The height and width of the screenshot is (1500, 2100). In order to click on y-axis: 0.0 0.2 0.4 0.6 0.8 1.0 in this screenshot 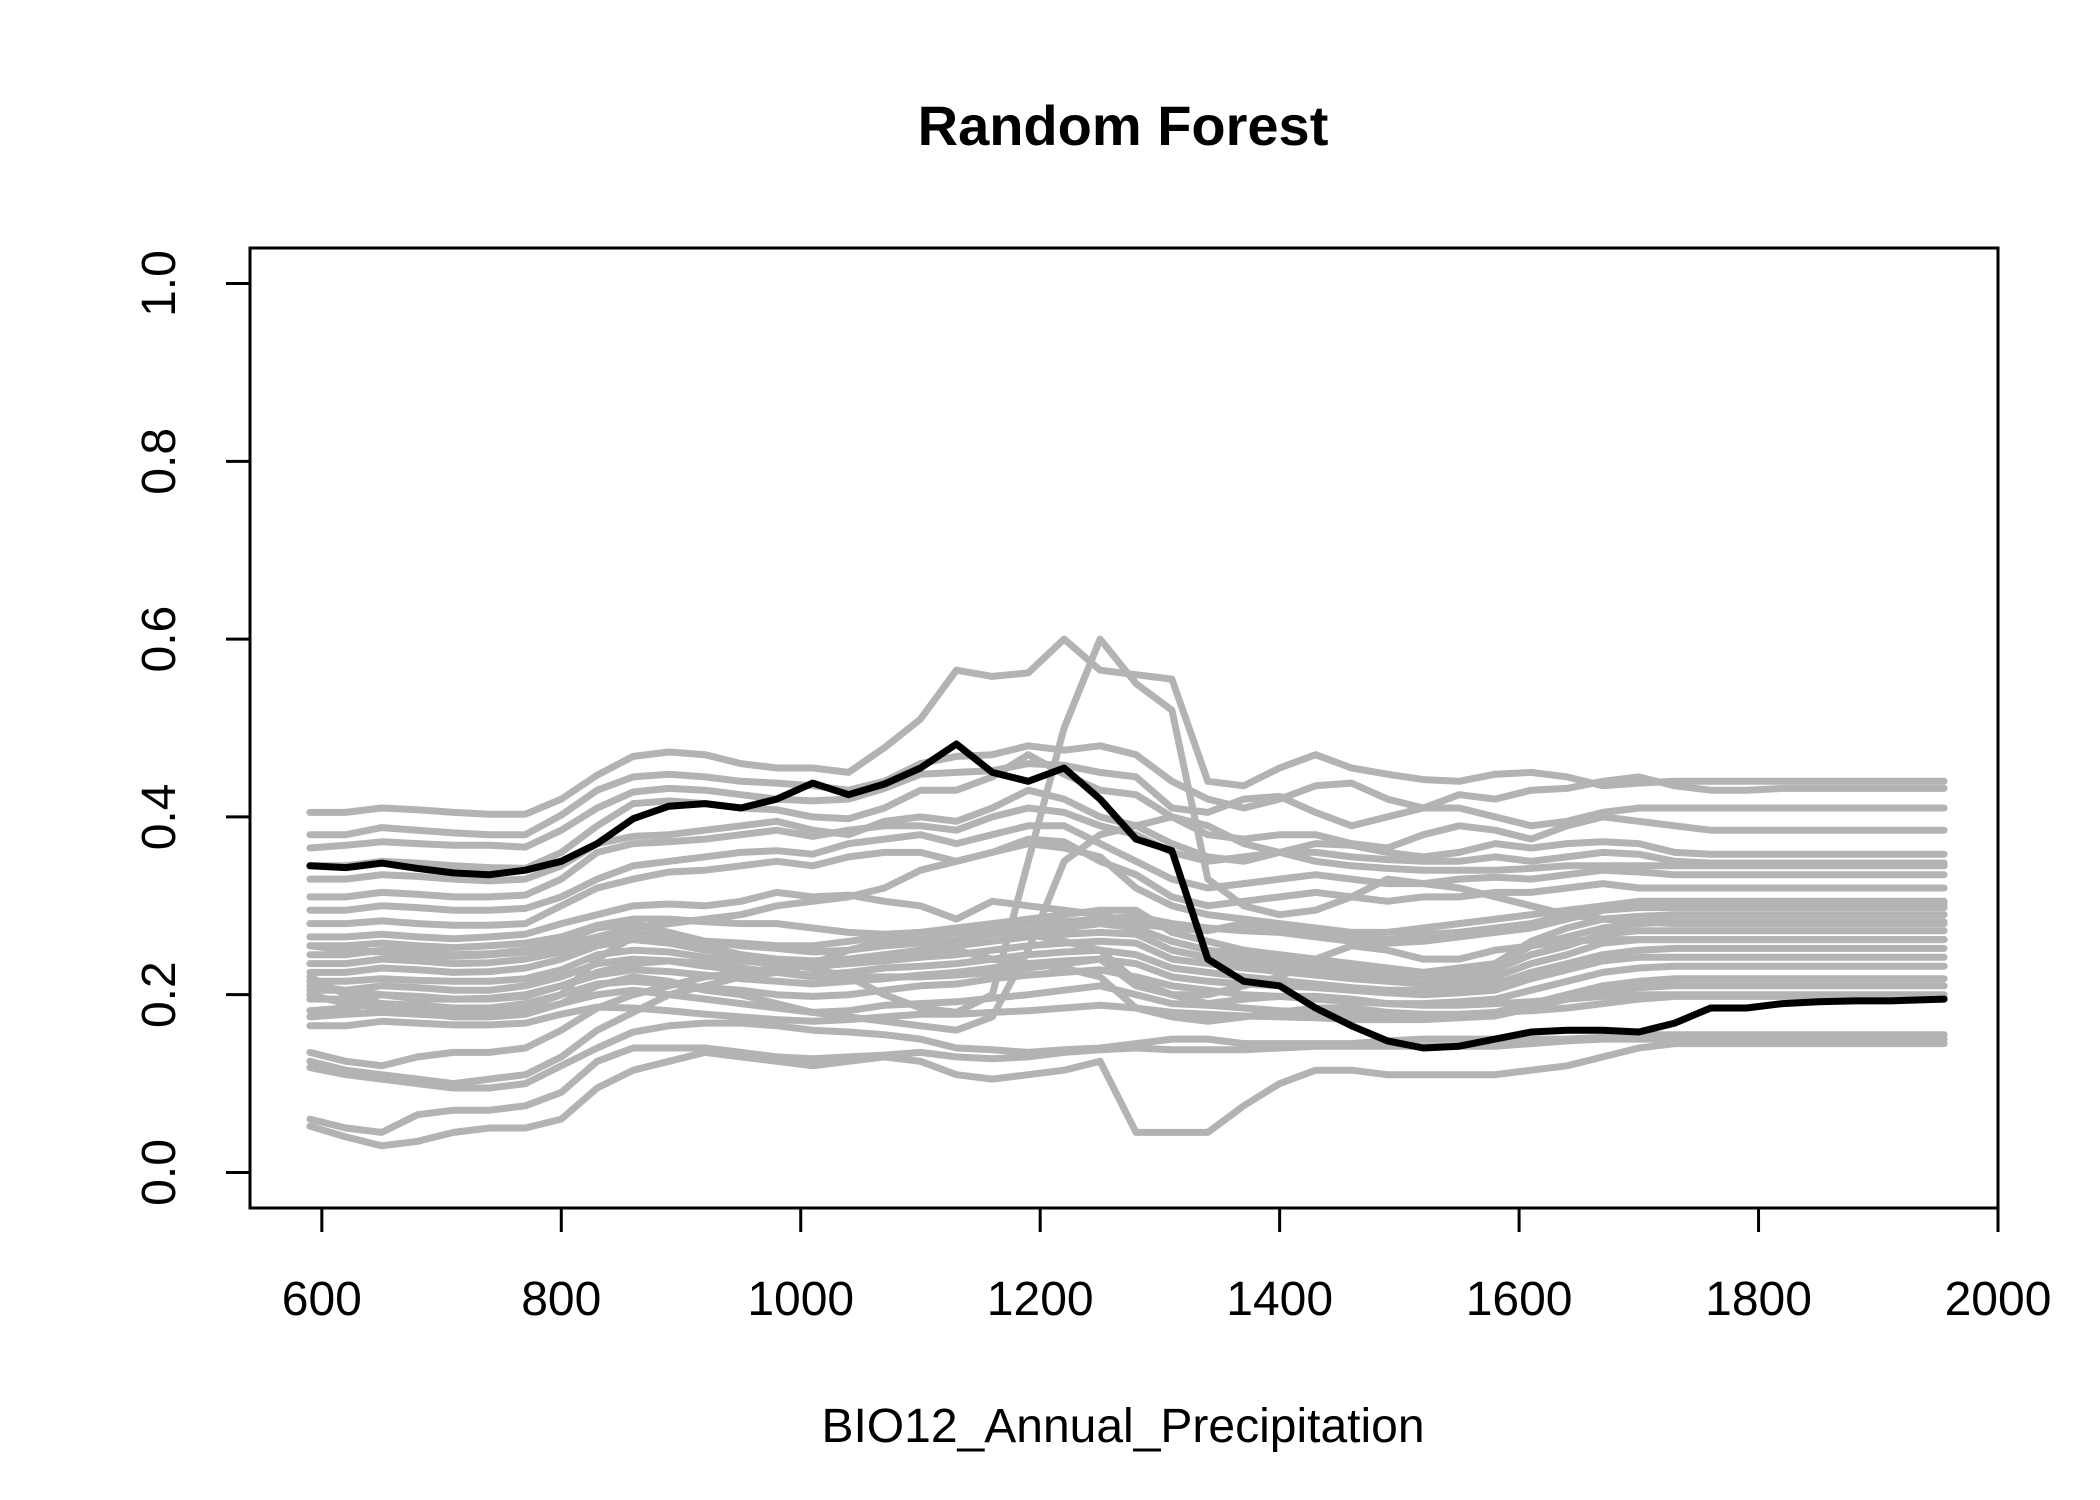, I will do `click(192, 728)`.